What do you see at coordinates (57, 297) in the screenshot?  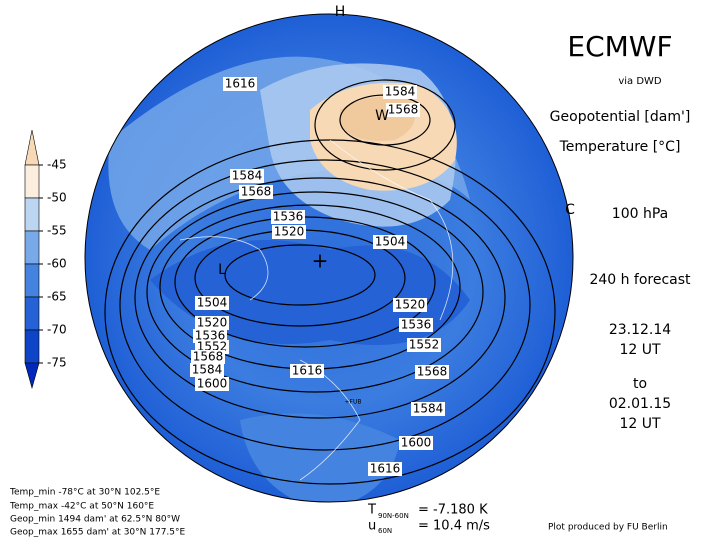 I see `colorbar-label: -65` at bounding box center [57, 297].